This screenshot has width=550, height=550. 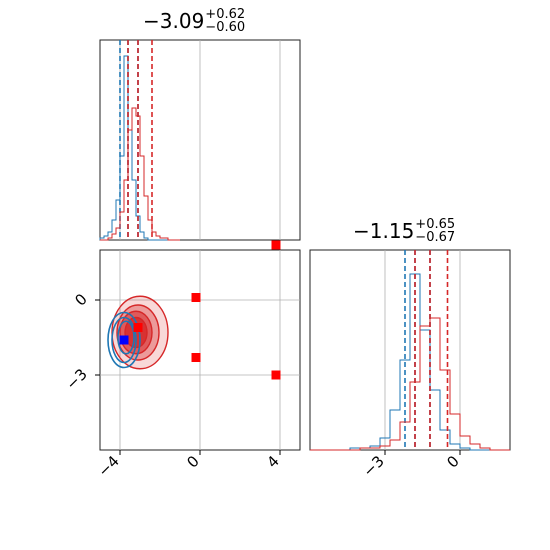 I want to click on x-tick-label: −4, so click(x=108, y=466).